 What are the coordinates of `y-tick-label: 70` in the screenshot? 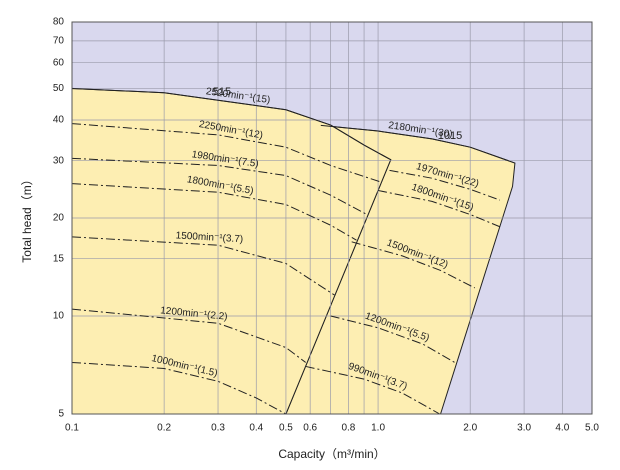 It's located at (59, 41).